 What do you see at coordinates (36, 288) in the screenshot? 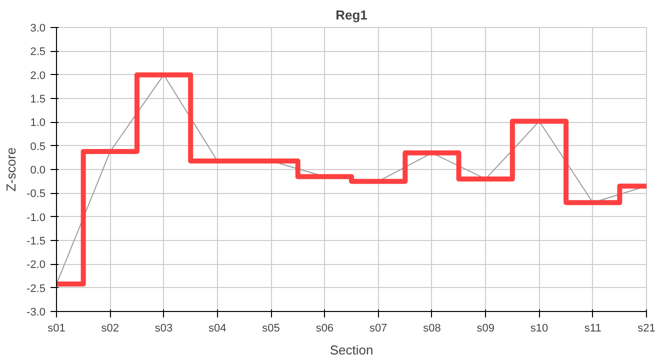
I see `y-tick-label: -2.5` at bounding box center [36, 288].